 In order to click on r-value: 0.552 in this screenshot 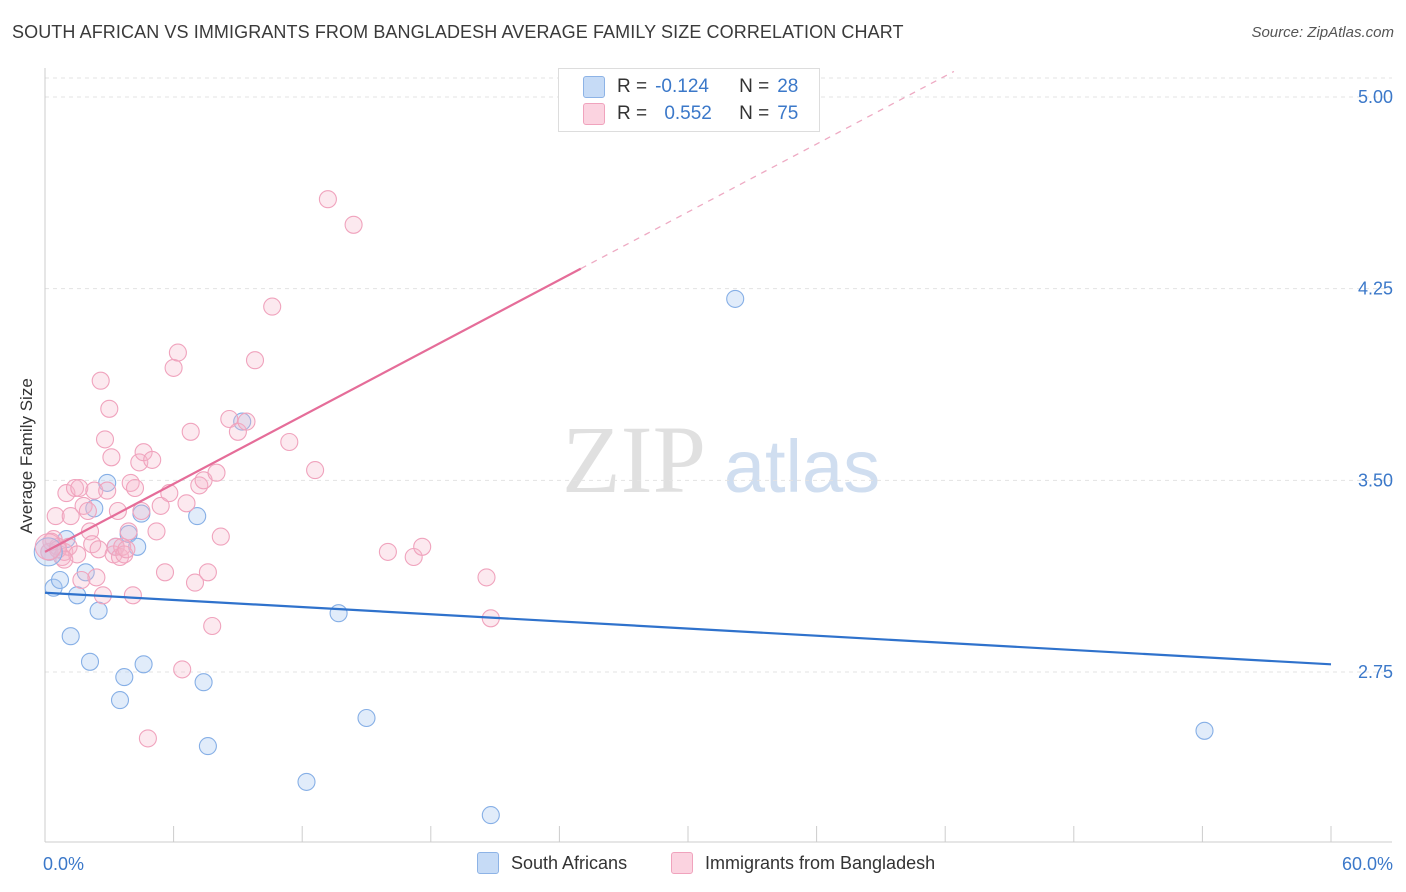, I will do `click(688, 113)`.